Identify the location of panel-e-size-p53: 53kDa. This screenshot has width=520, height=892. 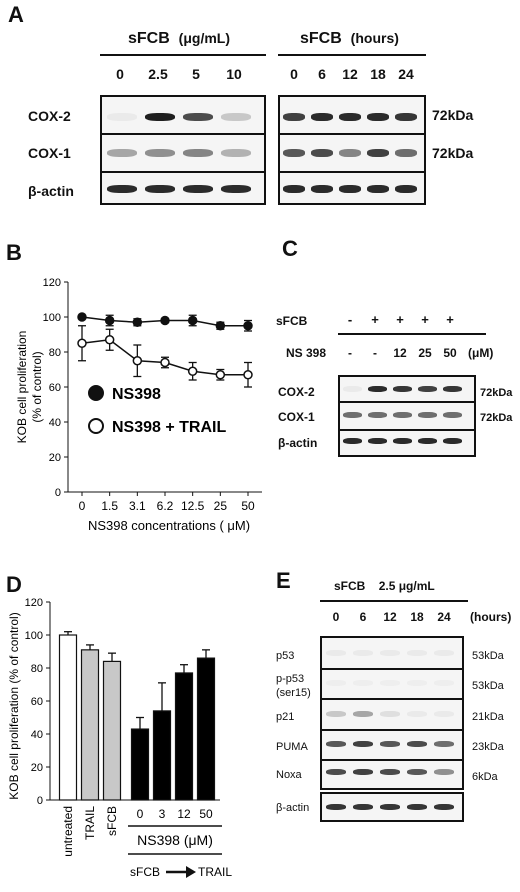
(488, 656).